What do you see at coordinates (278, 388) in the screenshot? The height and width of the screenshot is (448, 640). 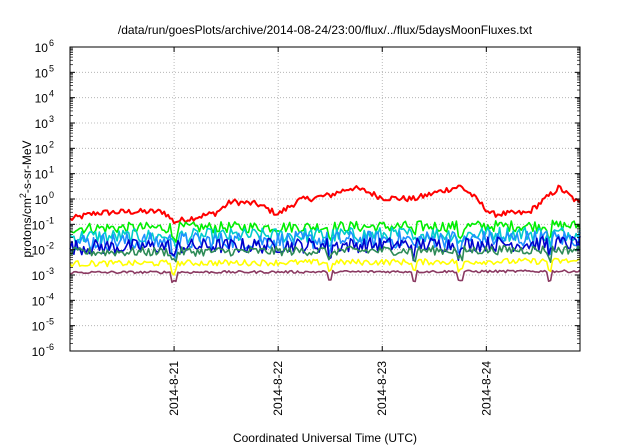 I see `x-tick-label: 2014-8-22` at bounding box center [278, 388].